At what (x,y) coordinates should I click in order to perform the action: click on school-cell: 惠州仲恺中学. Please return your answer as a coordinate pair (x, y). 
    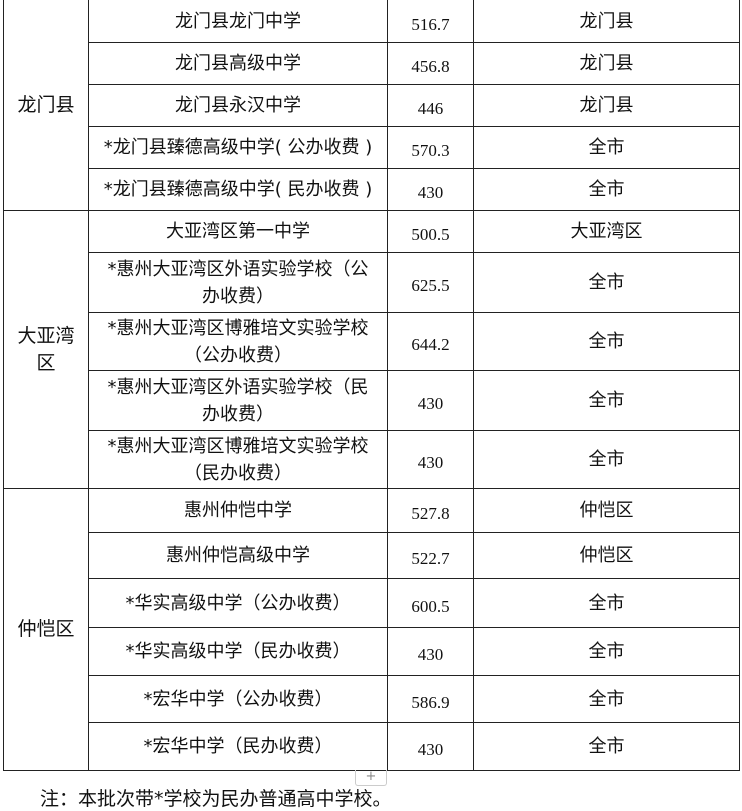
    Looking at the image, I should click on (238, 510).